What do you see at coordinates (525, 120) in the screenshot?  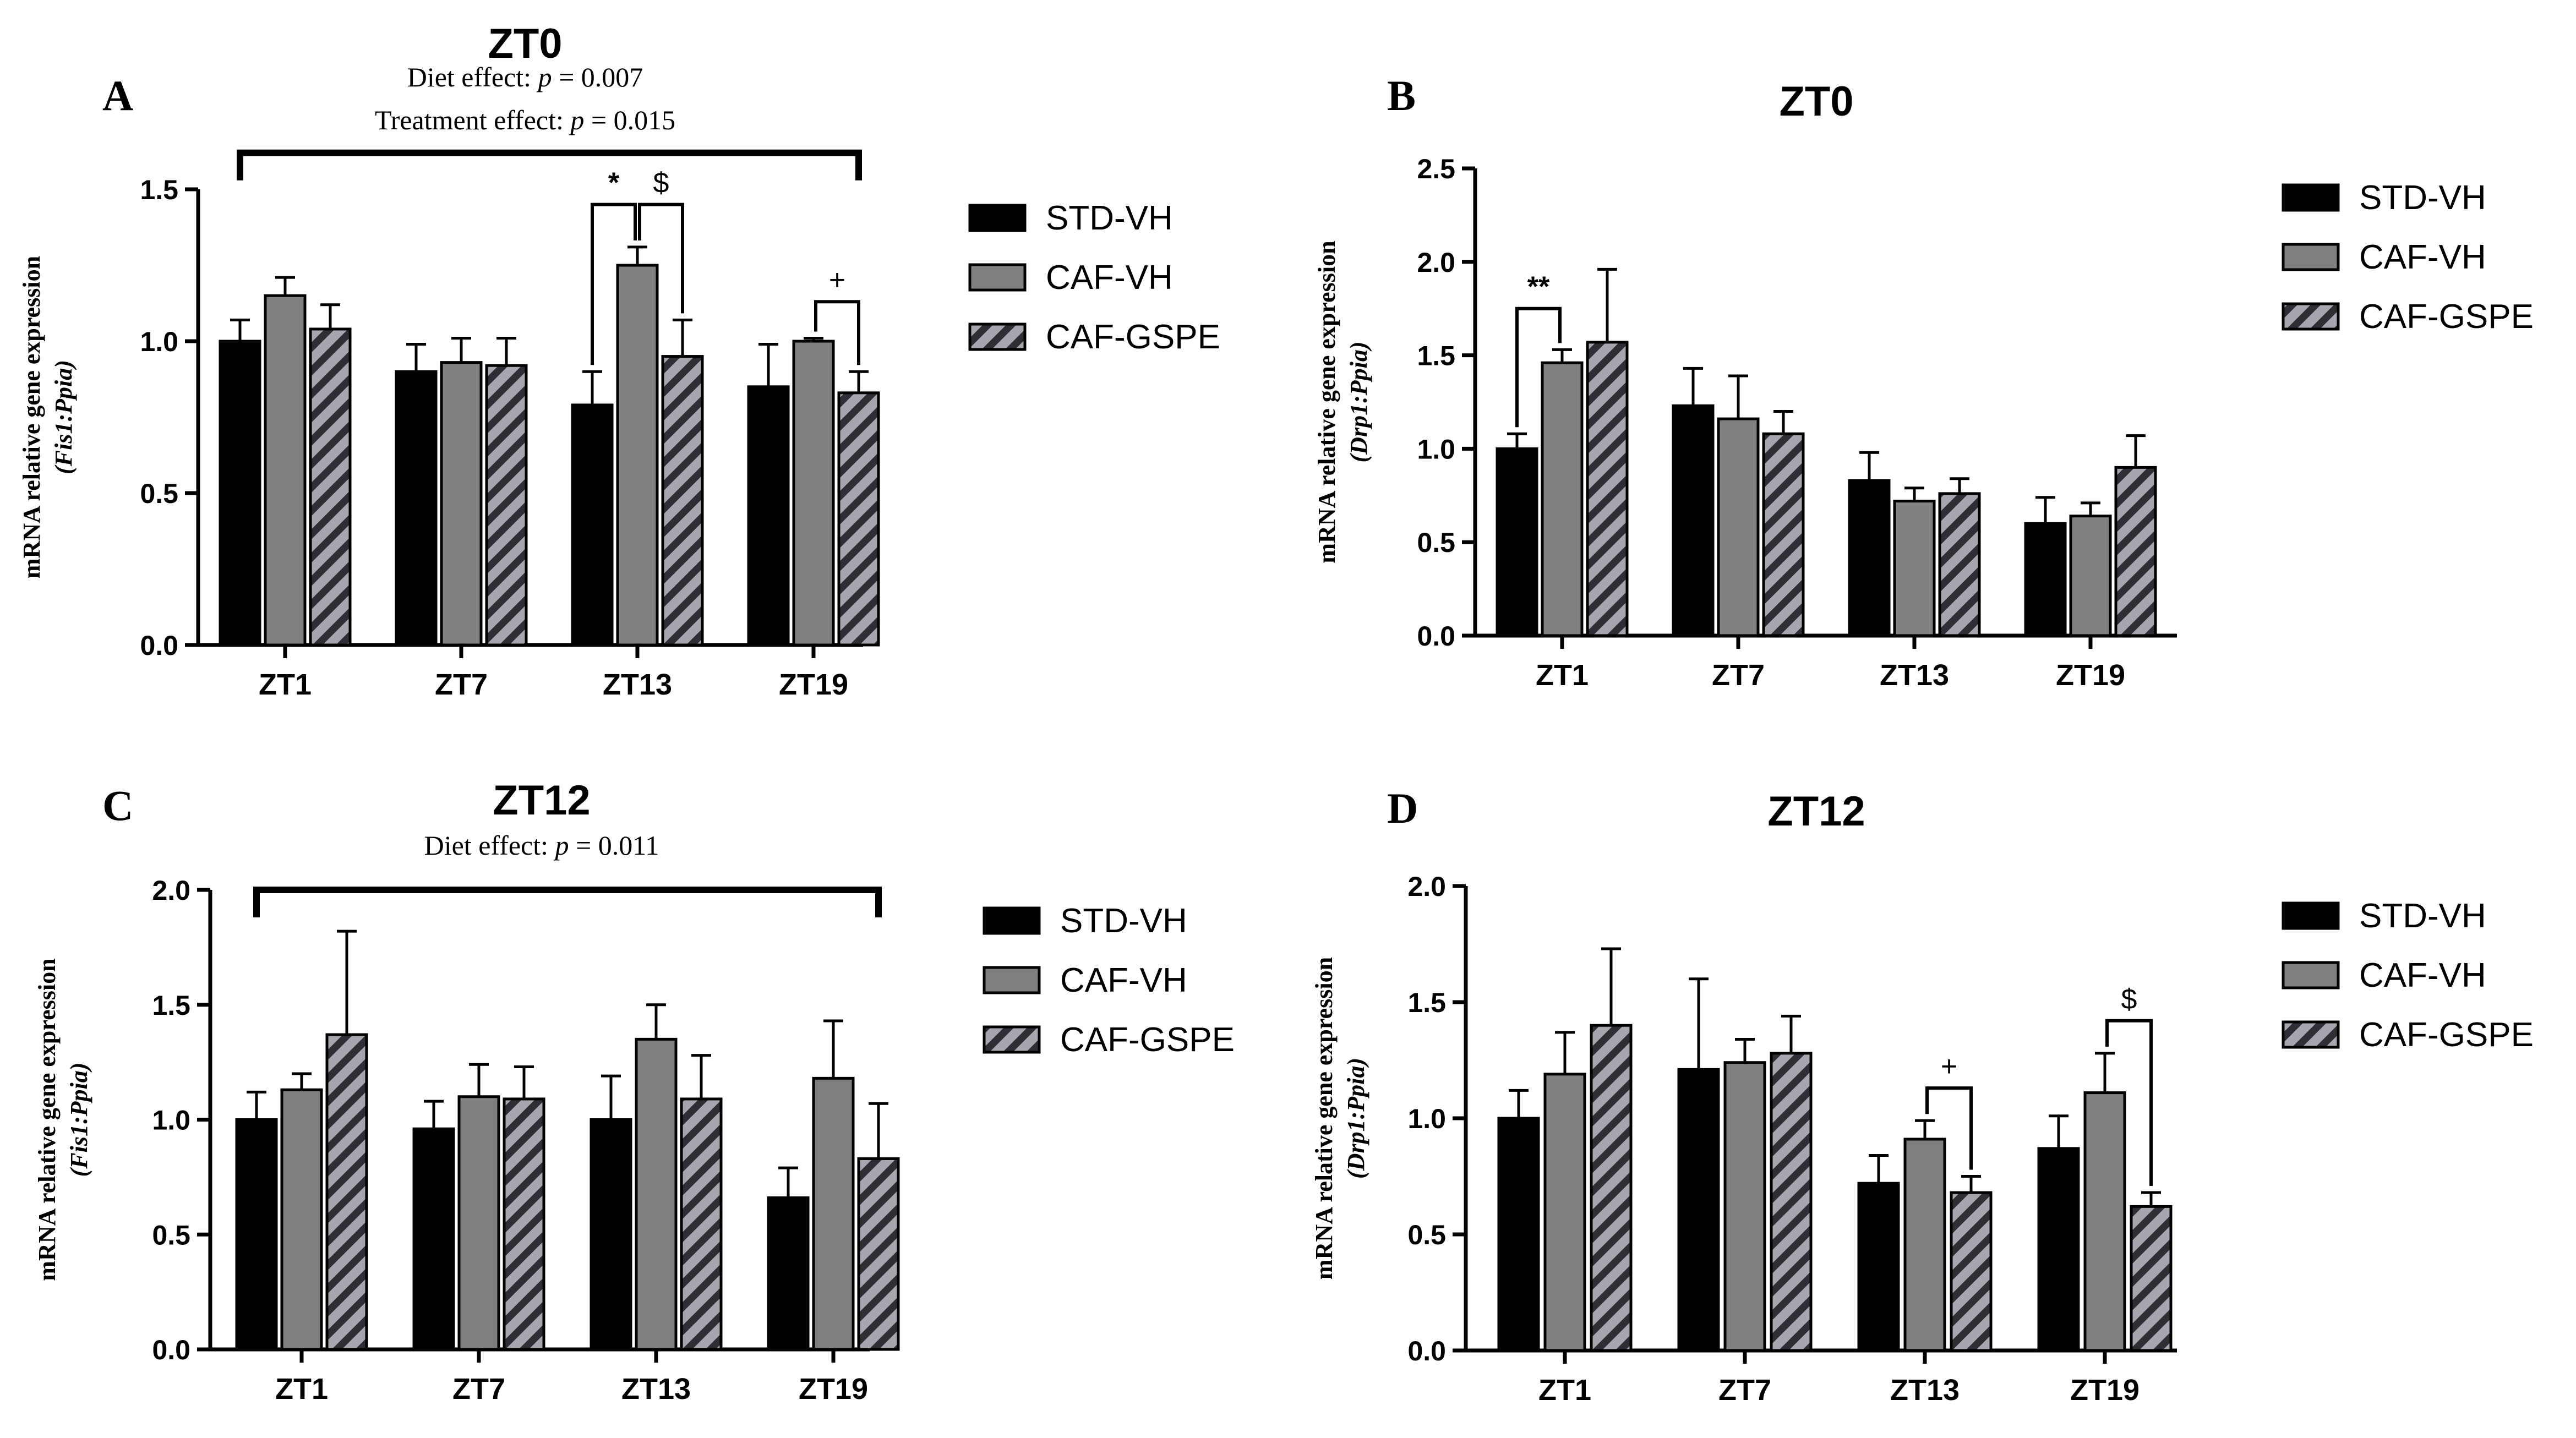 I see `chart-subtitle: Treatment effect: p = 0.015` at bounding box center [525, 120].